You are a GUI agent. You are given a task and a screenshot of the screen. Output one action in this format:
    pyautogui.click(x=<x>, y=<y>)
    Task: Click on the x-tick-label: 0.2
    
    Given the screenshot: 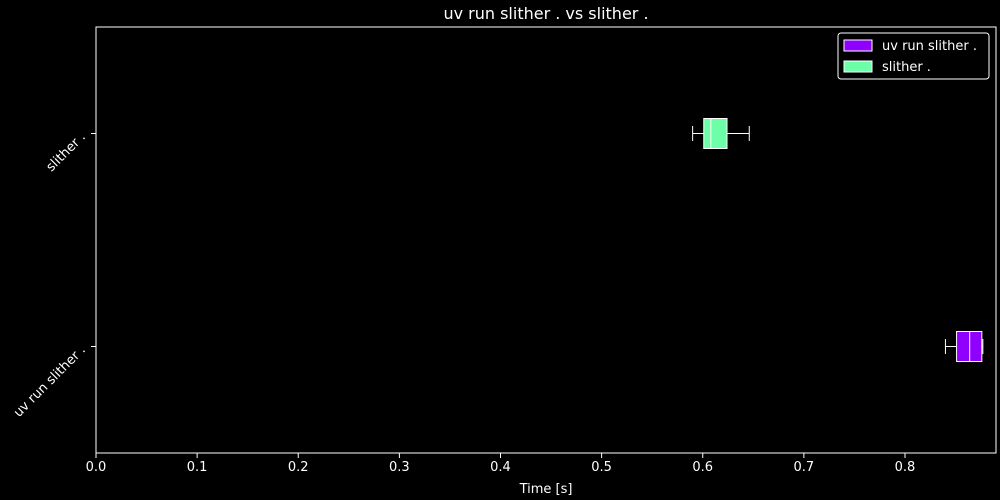 What is the action you would take?
    pyautogui.click(x=298, y=467)
    